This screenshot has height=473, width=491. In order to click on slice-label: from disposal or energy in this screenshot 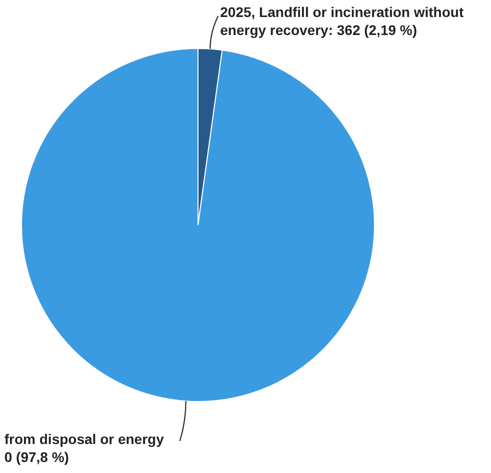, I will do `click(84, 438)`.